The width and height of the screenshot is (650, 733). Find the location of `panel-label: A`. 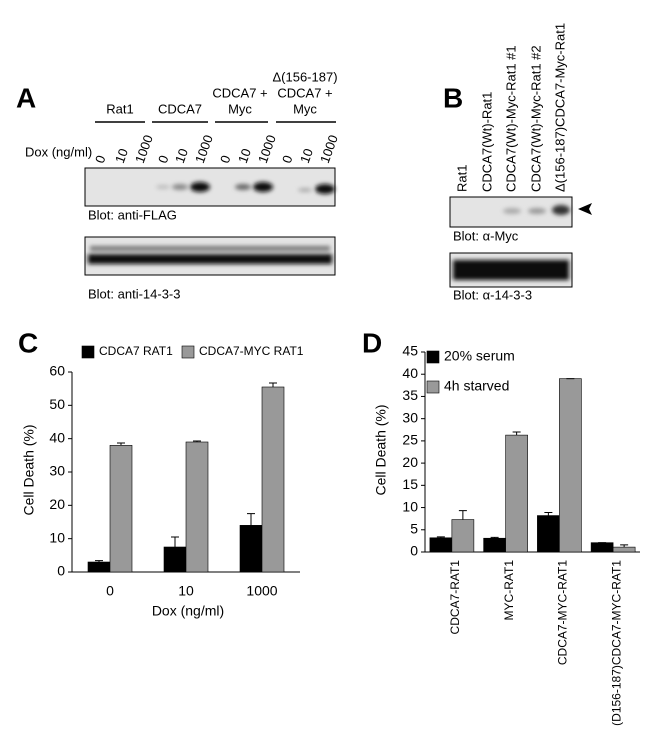

panel-label: A is located at coordinates (26, 97).